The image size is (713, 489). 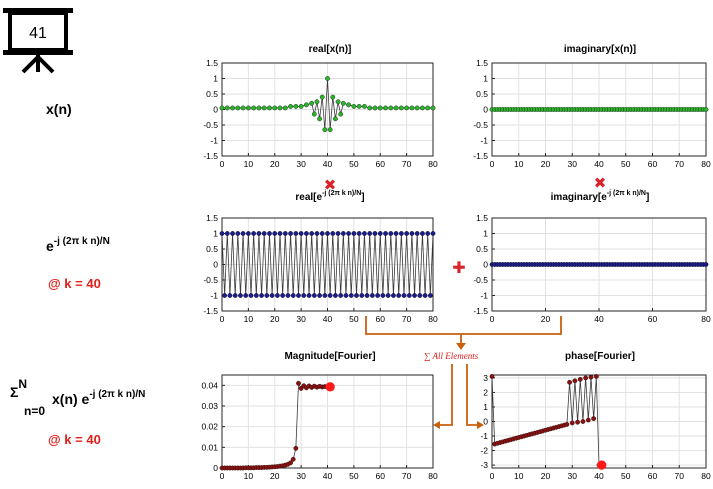 What do you see at coordinates (484, 451) in the screenshot?
I see `y-tick-label: -2` at bounding box center [484, 451].